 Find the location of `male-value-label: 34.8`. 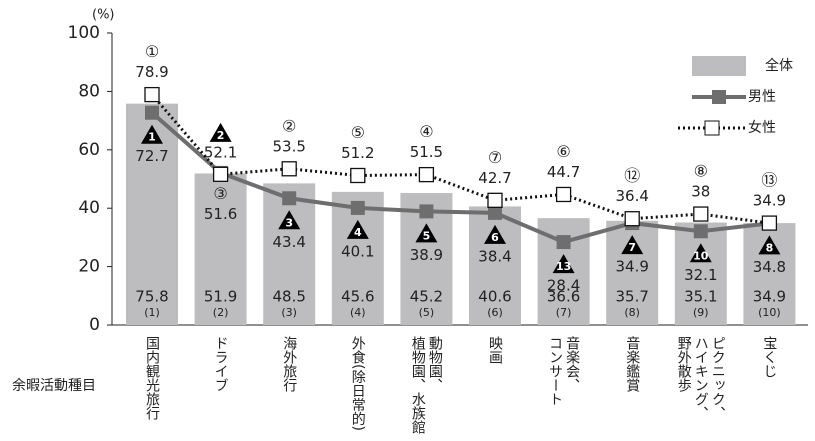

male-value-label: 34.8 is located at coordinates (769, 267).